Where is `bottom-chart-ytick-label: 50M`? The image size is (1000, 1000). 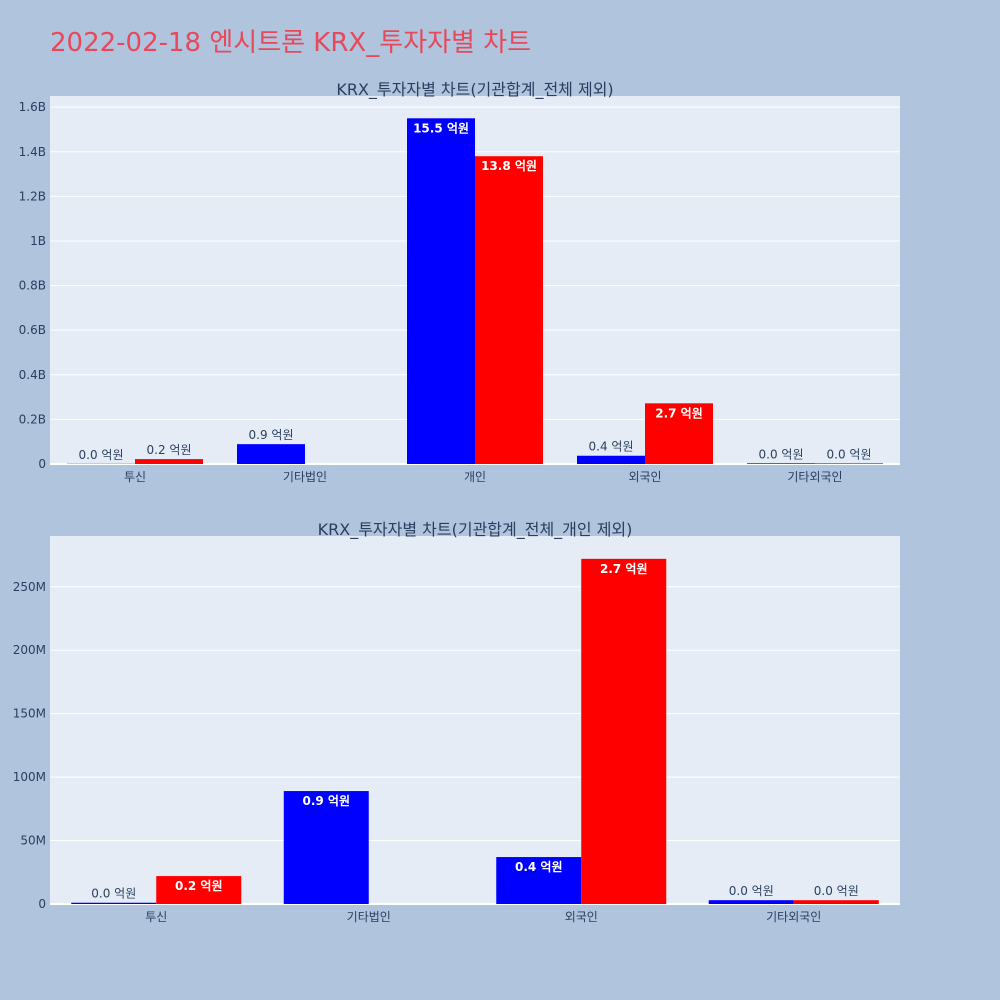
bottom-chart-ytick-label: 50M is located at coordinates (33, 841).